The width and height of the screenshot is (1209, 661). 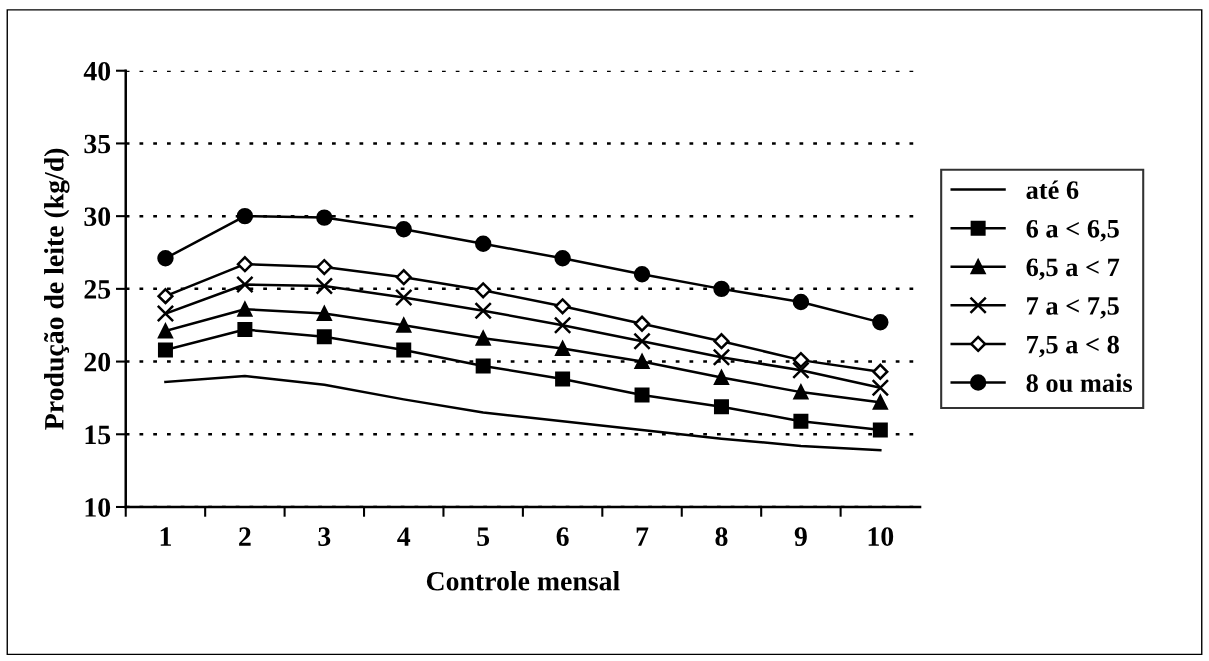 I want to click on x-tick-label: 9, so click(x=800, y=536).